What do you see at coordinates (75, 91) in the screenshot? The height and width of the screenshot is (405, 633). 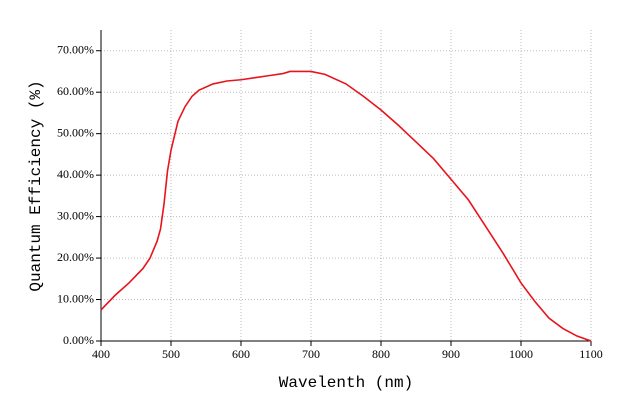 I see `y-tick-label: 60.00%` at bounding box center [75, 91].